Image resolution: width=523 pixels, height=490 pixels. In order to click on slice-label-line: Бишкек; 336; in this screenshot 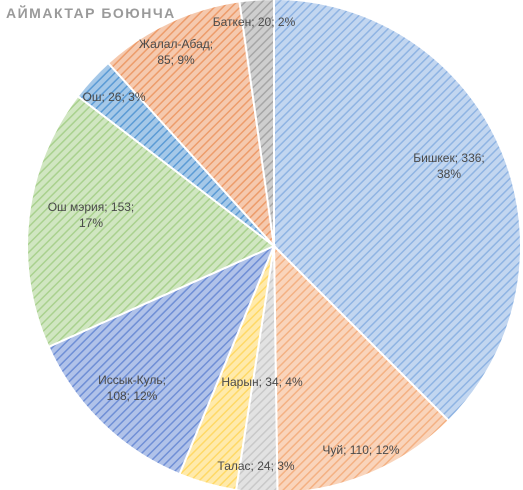, I will do `click(449, 158)`.